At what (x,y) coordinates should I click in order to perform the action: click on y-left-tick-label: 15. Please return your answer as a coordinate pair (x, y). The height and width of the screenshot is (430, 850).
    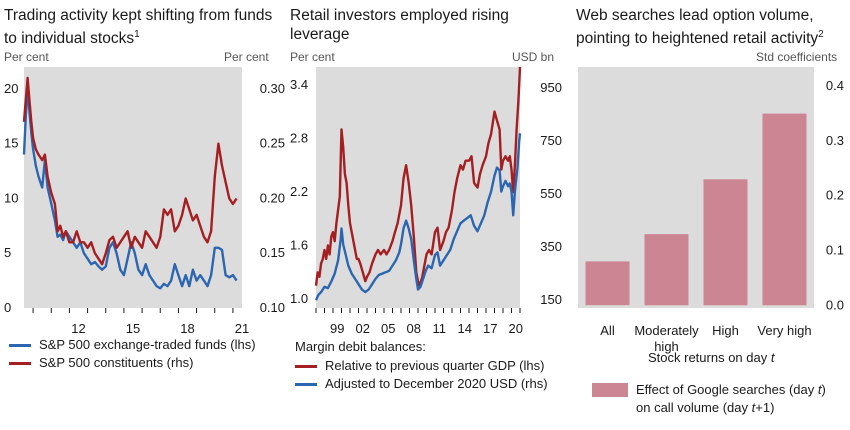
    Looking at the image, I should click on (11, 143).